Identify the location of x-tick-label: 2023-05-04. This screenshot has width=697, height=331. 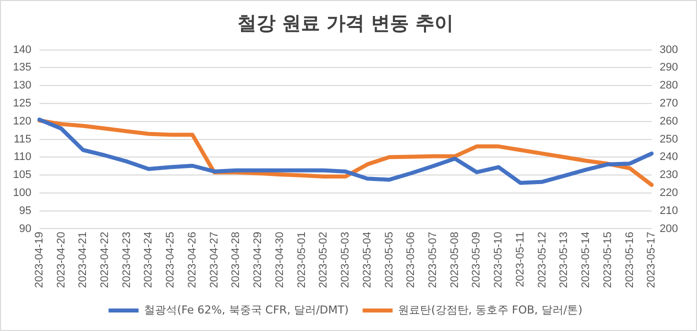
(367, 260).